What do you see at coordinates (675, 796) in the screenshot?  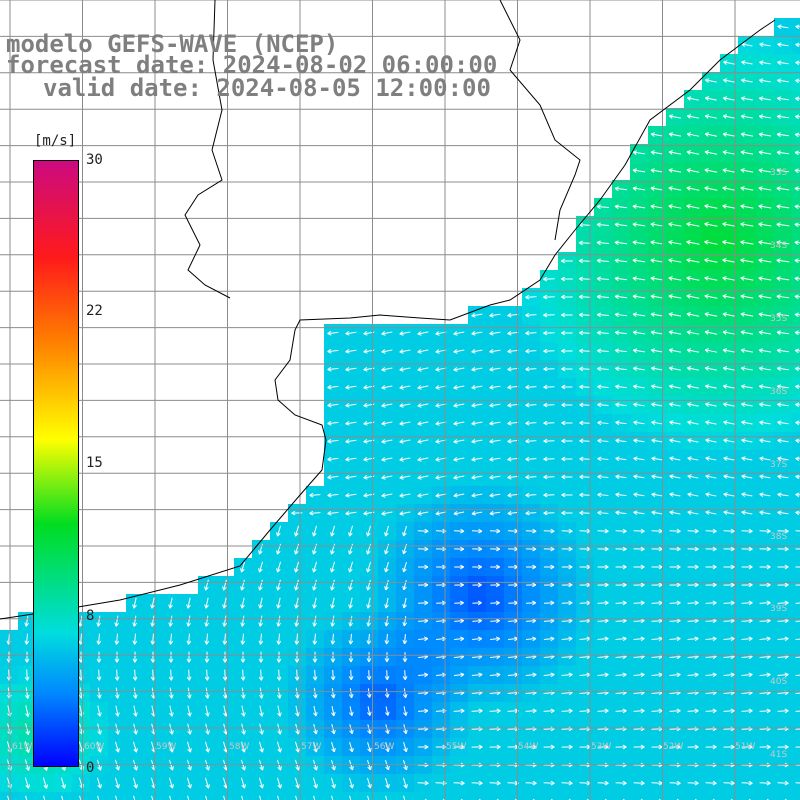 I see `speed-cell` at bounding box center [675, 796].